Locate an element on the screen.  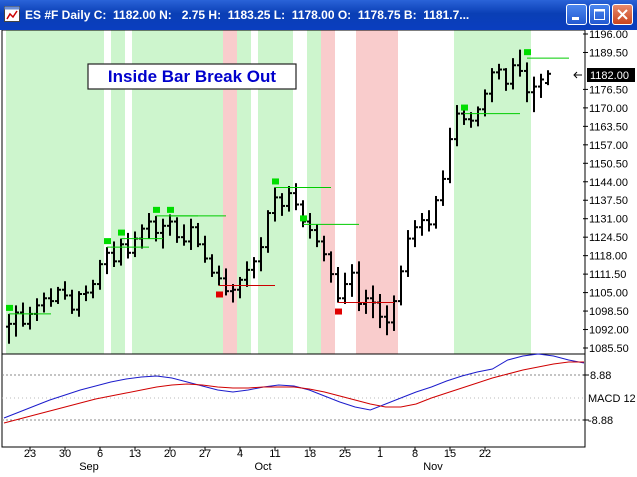
price-tick-label: 1118.00 is located at coordinates (608, 257).